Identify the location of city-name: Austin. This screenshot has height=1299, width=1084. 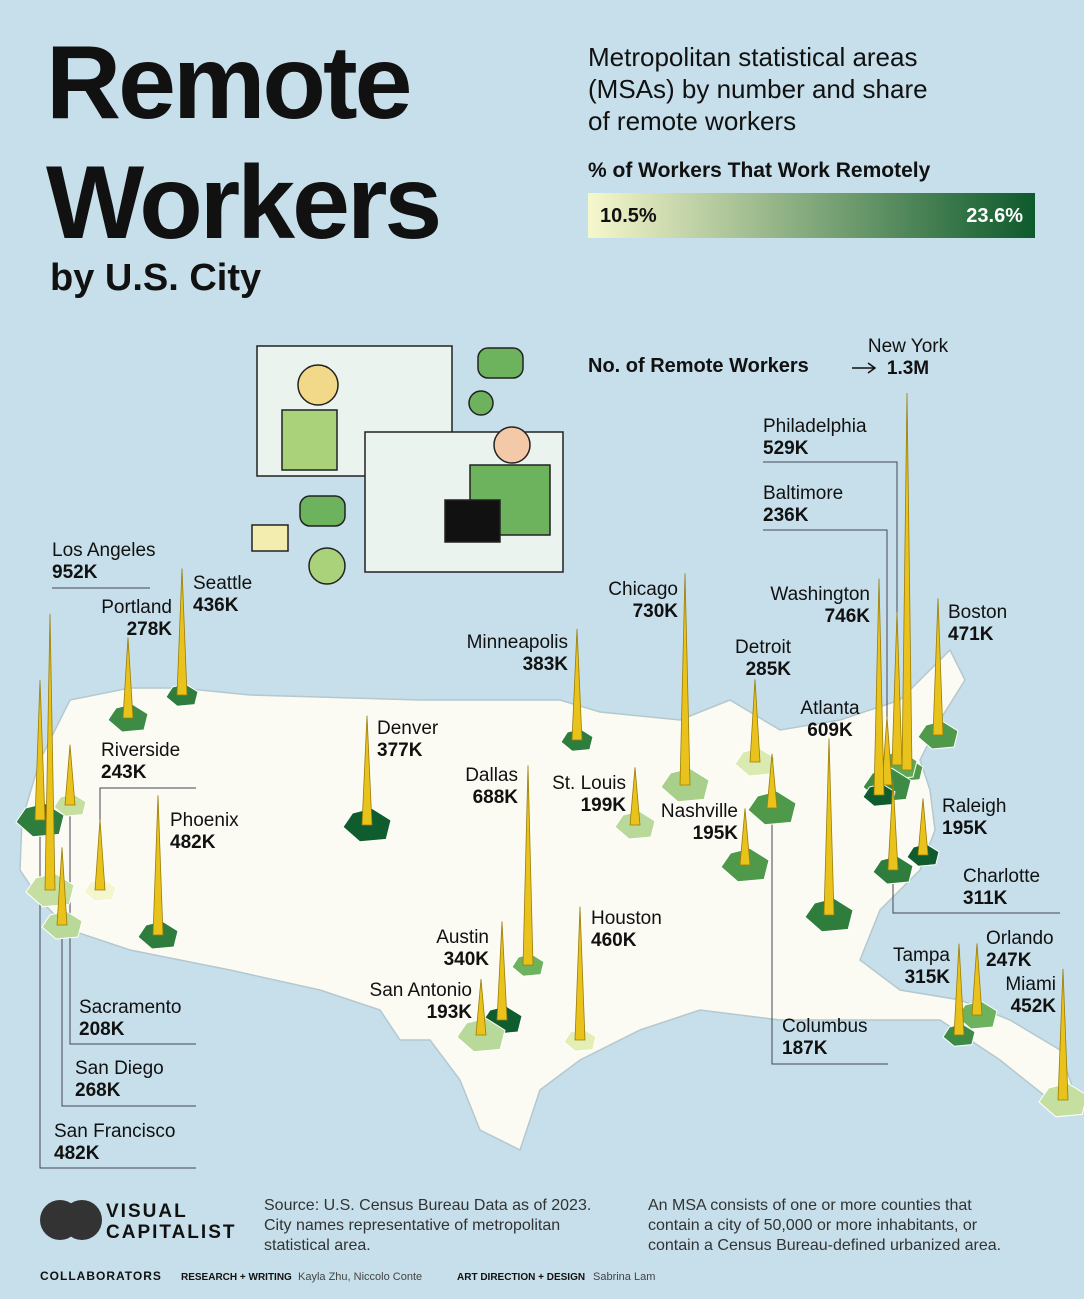
(462, 937).